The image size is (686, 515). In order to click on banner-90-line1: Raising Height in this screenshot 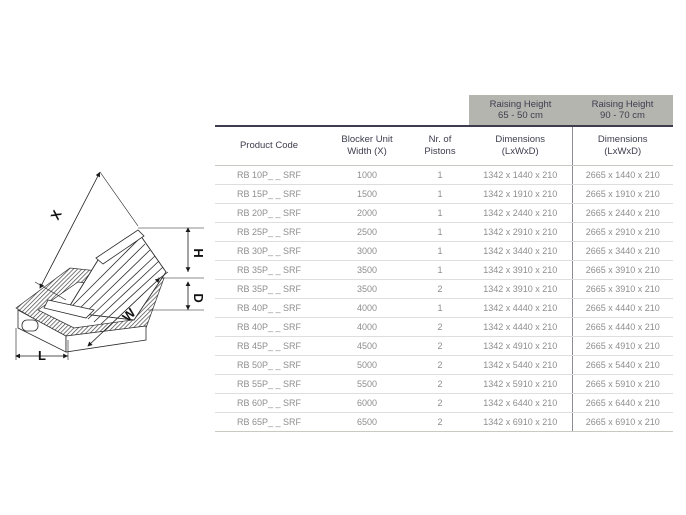, I will do `click(622, 104)`.